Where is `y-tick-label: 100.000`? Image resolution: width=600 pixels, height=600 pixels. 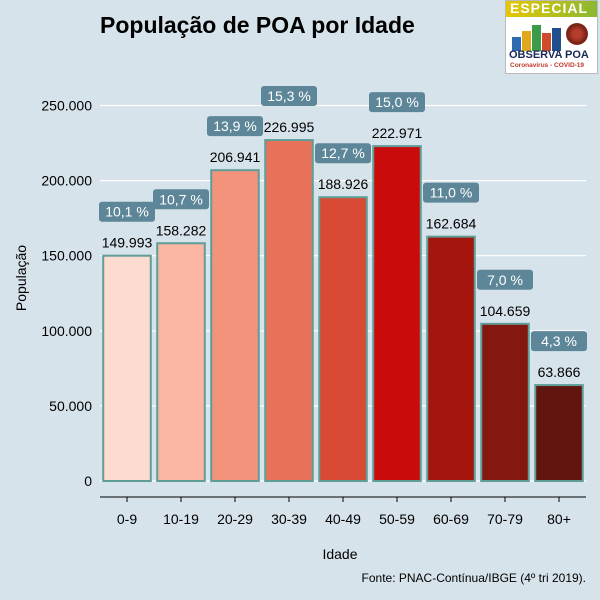
y-tick-label: 100.000 is located at coordinates (66, 331).